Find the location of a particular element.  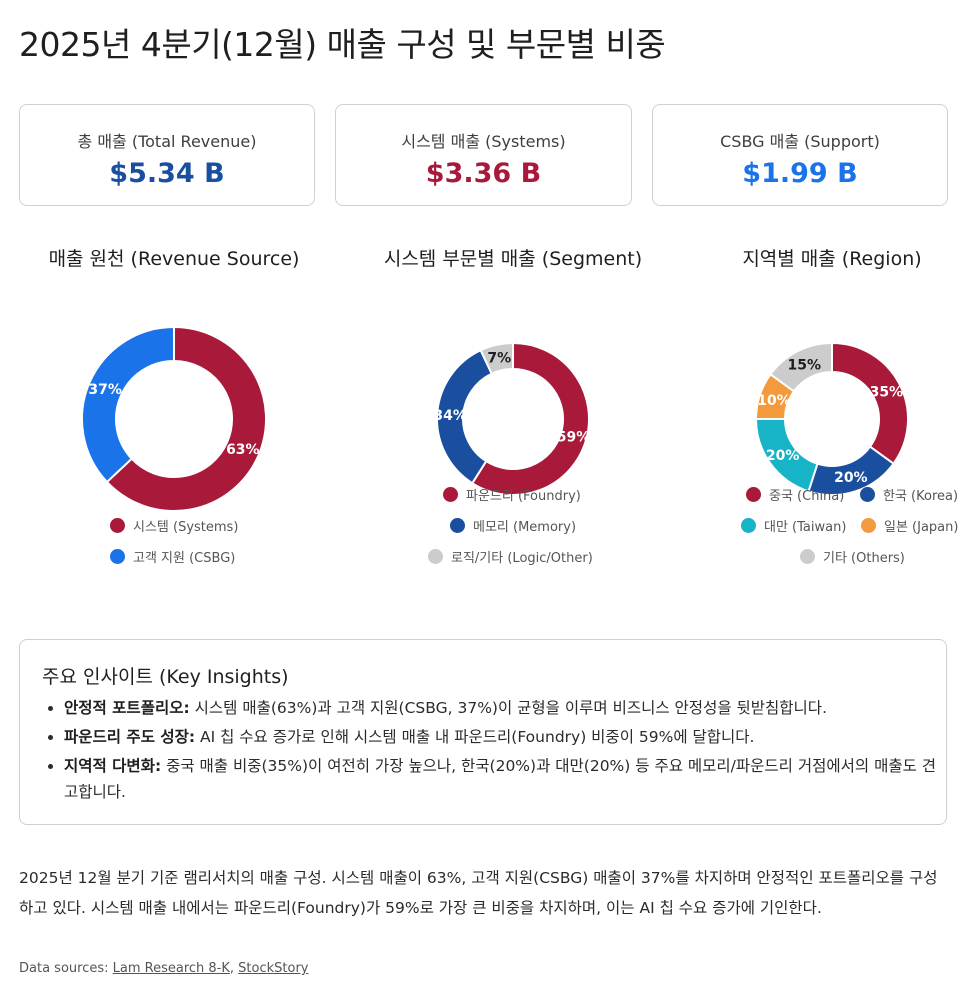

legend-label: 일본 (Japan) is located at coordinates (921, 527).